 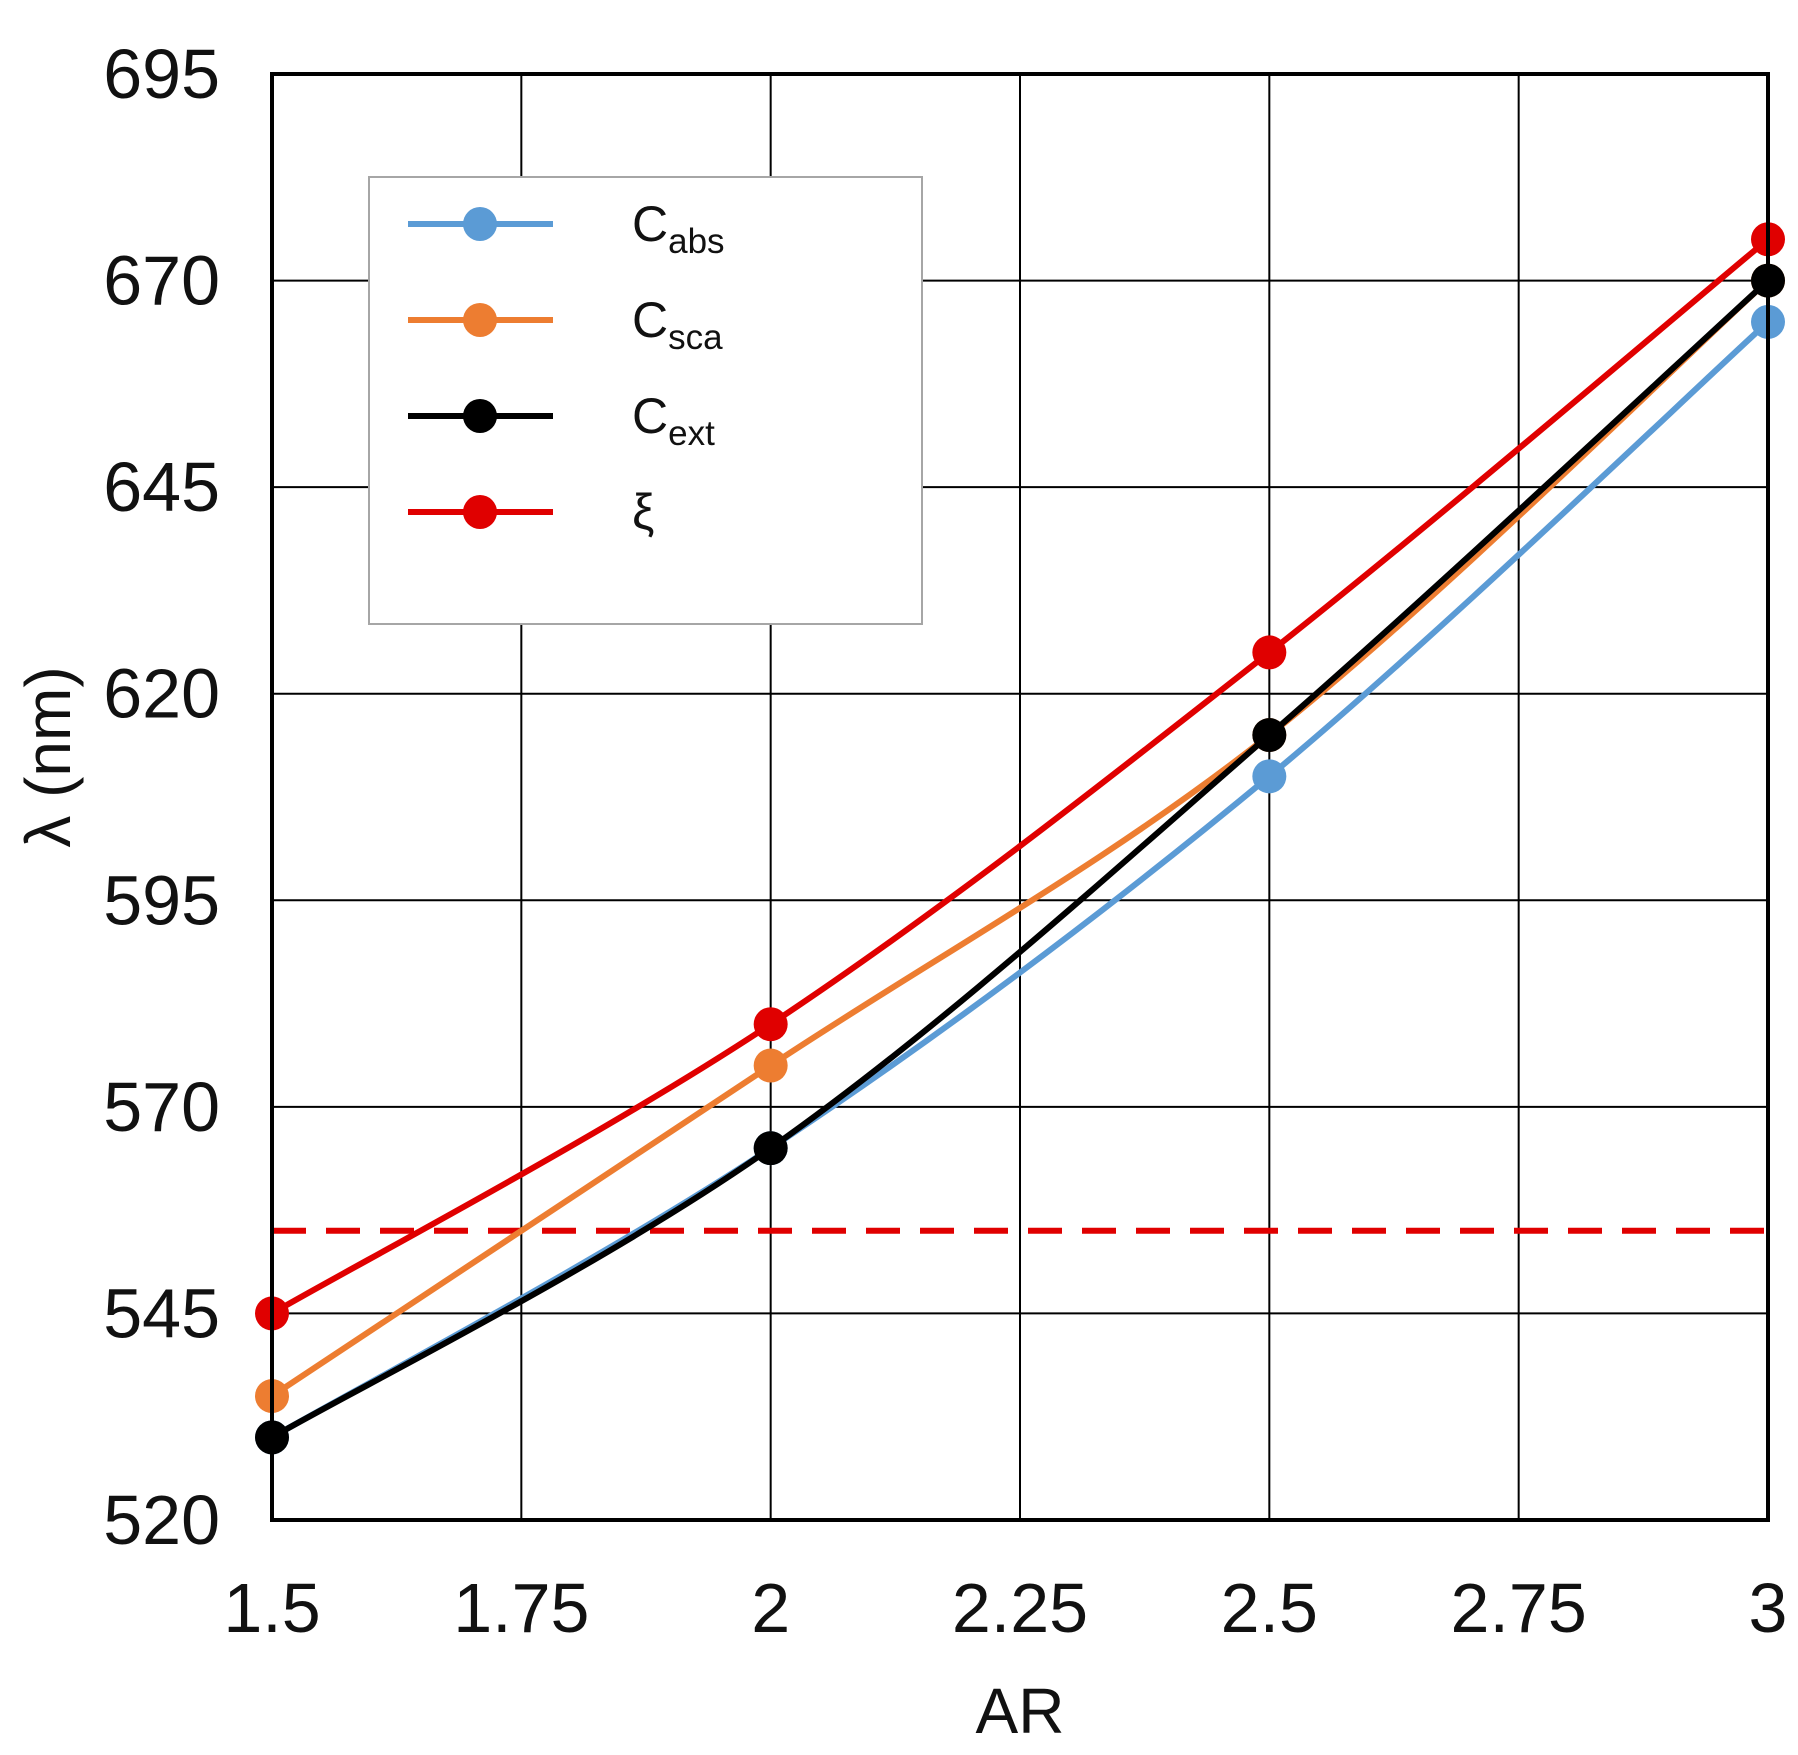 I want to click on y-tick-label: 645, so click(x=161, y=487).